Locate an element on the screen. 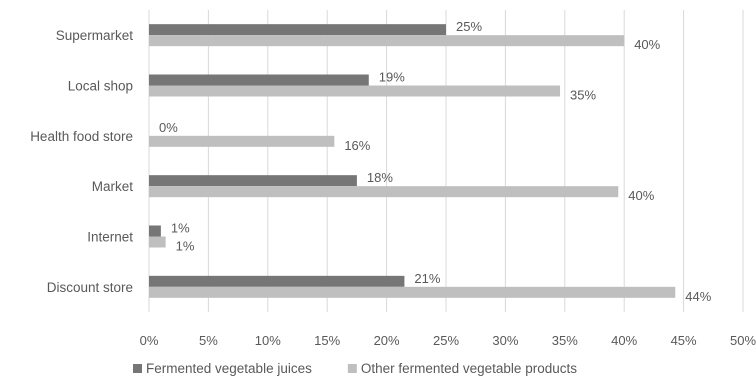  x-tick-label: 30% is located at coordinates (505, 340).